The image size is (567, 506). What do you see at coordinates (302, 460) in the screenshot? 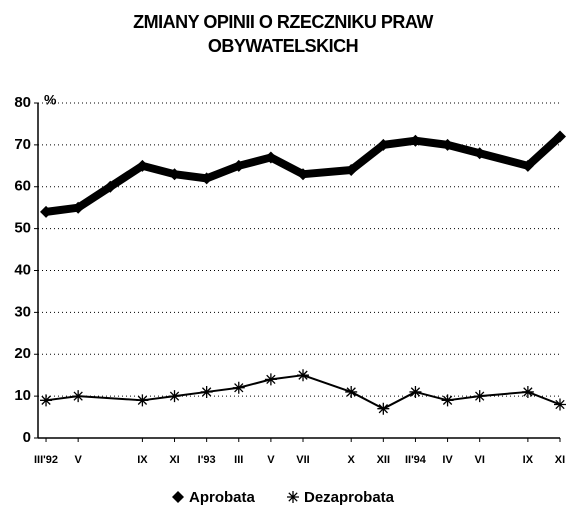
I see `x-tick-label: VII` at bounding box center [302, 460].